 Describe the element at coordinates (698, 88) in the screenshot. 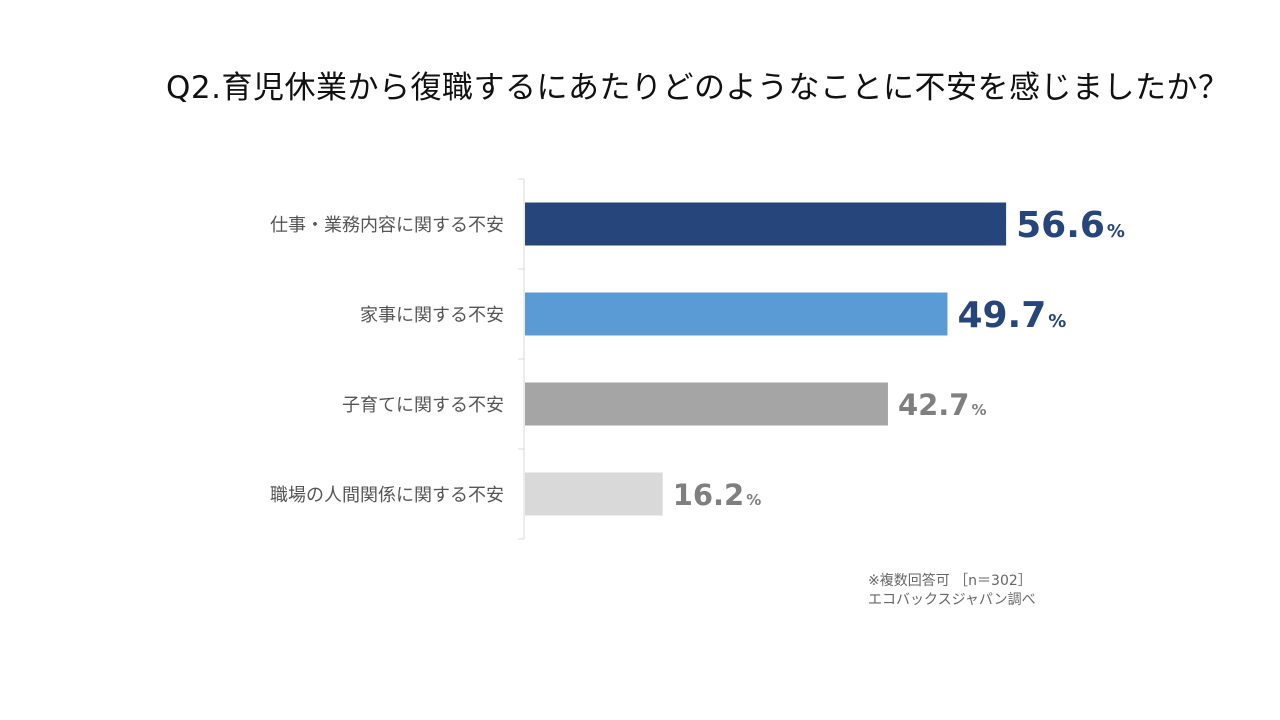

I see `chart-title: Q2.育児休業から復職するにあたりどのようなことに不安を感じましたか？` at that location.